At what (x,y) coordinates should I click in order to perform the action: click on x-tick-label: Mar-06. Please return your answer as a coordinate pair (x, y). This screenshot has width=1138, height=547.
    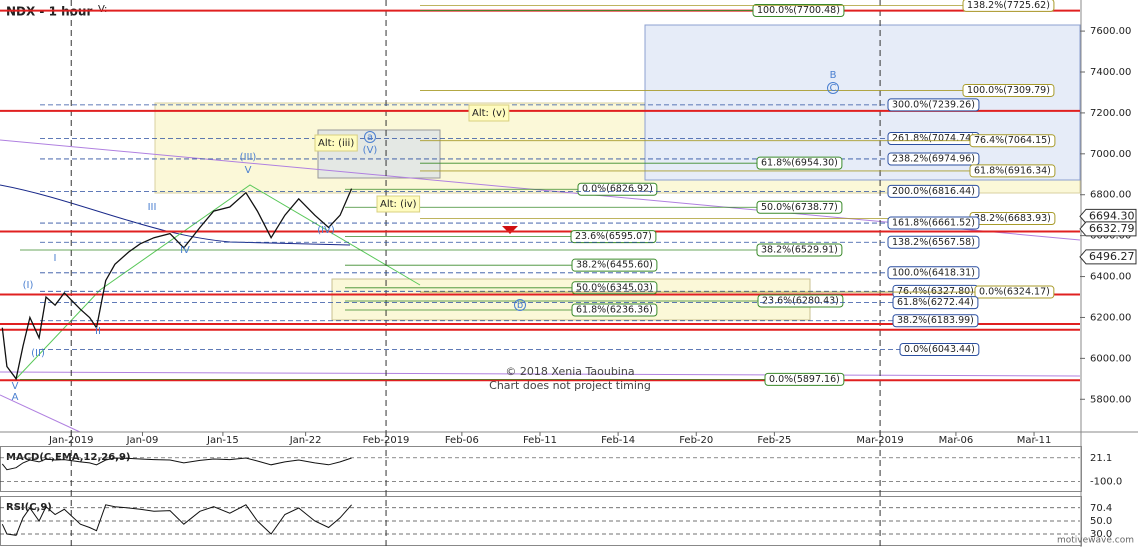
    Looking at the image, I should click on (956, 440).